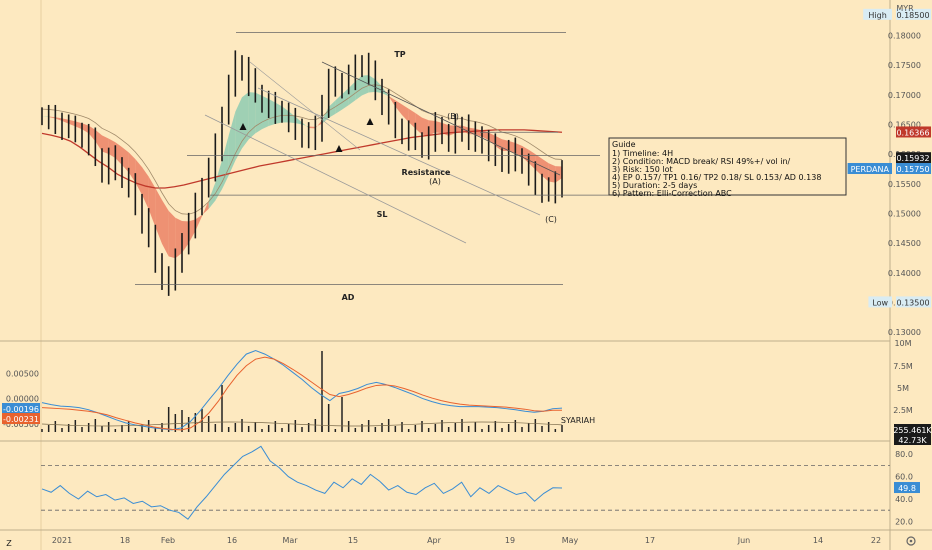 The width and height of the screenshot is (932, 550). I want to click on channel-mid-line, so click(399, 151).